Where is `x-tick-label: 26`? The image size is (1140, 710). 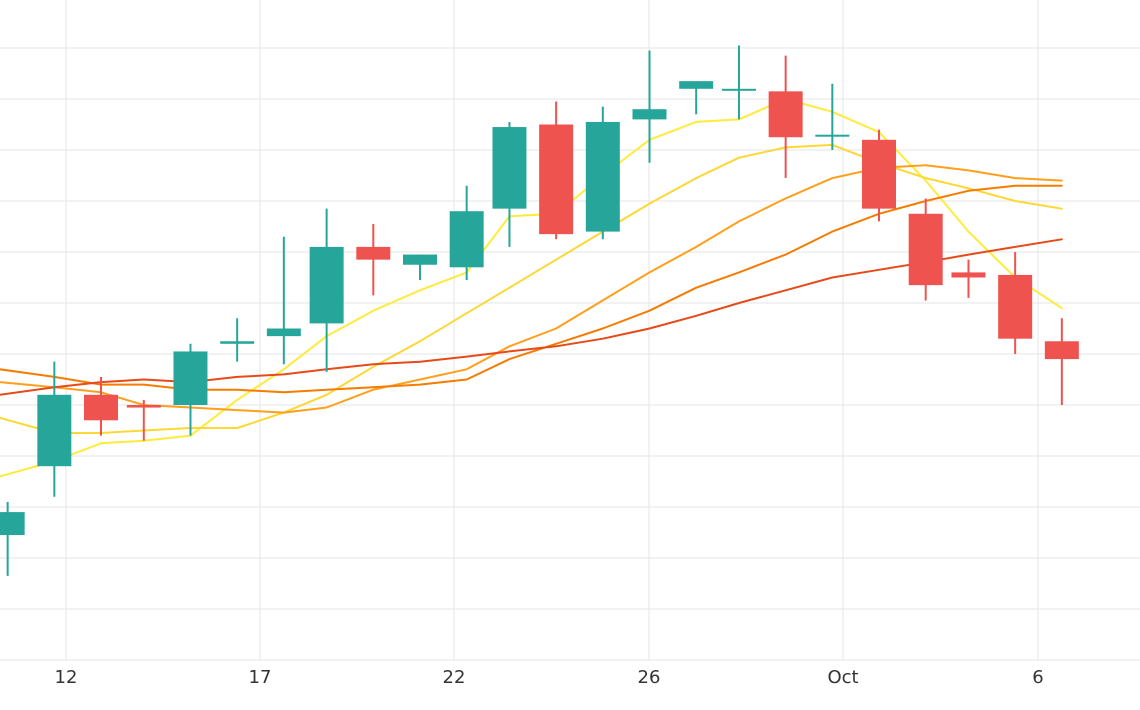 x-tick-label: 26 is located at coordinates (649, 677).